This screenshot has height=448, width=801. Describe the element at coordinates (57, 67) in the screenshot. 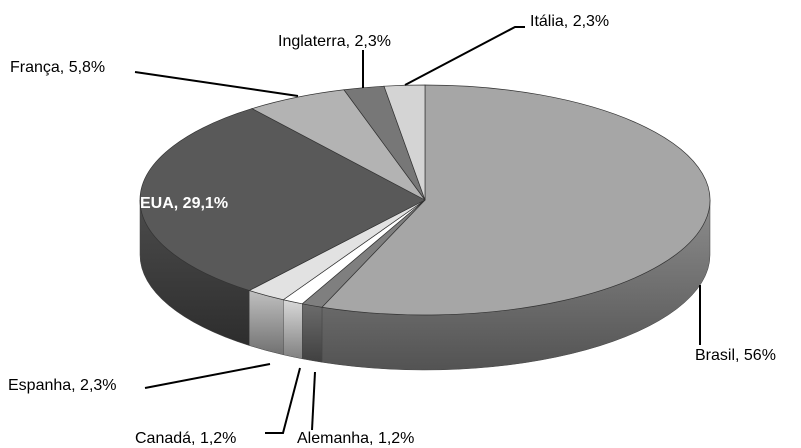

I see `slice-label: França, 5,8%` at that location.